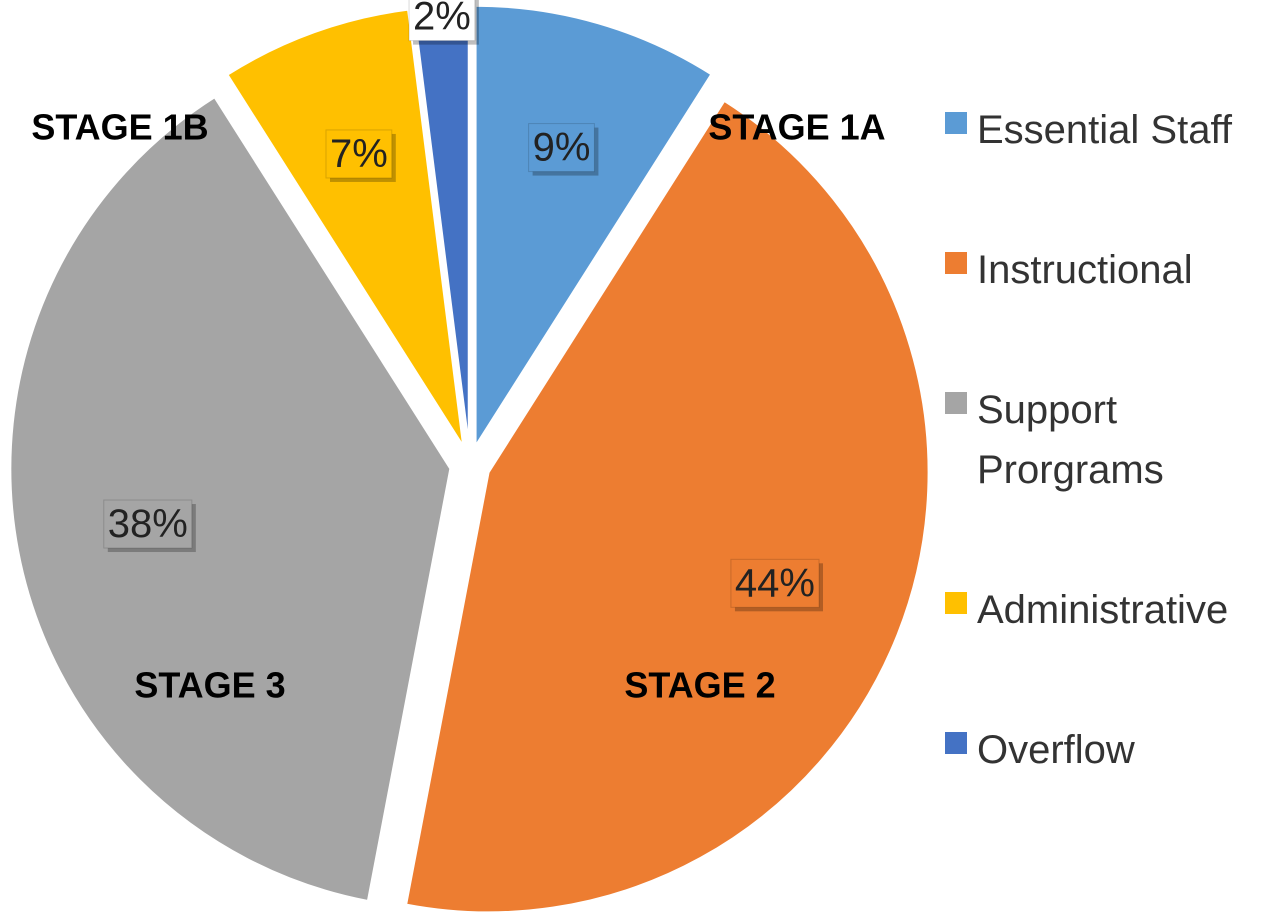  I want to click on legend-item: Instructional, so click(1100, 270).